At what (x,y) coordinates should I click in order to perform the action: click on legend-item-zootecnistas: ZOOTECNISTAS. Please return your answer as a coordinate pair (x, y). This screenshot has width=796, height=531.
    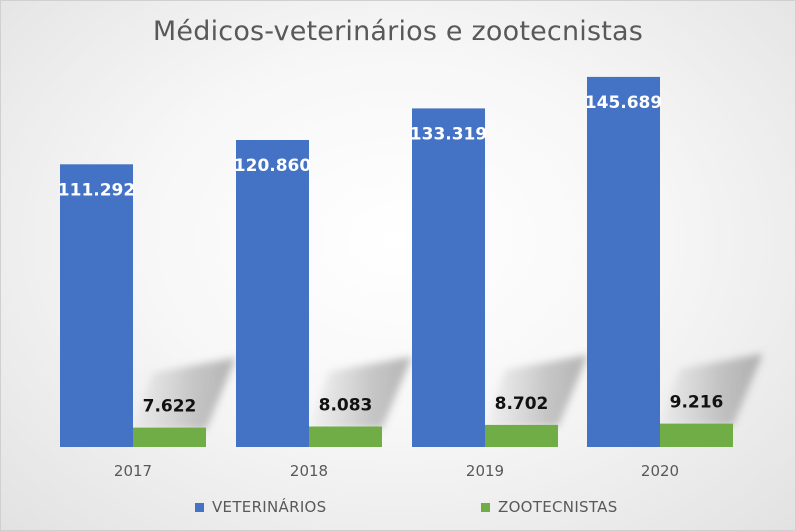
    Looking at the image, I should click on (549, 507).